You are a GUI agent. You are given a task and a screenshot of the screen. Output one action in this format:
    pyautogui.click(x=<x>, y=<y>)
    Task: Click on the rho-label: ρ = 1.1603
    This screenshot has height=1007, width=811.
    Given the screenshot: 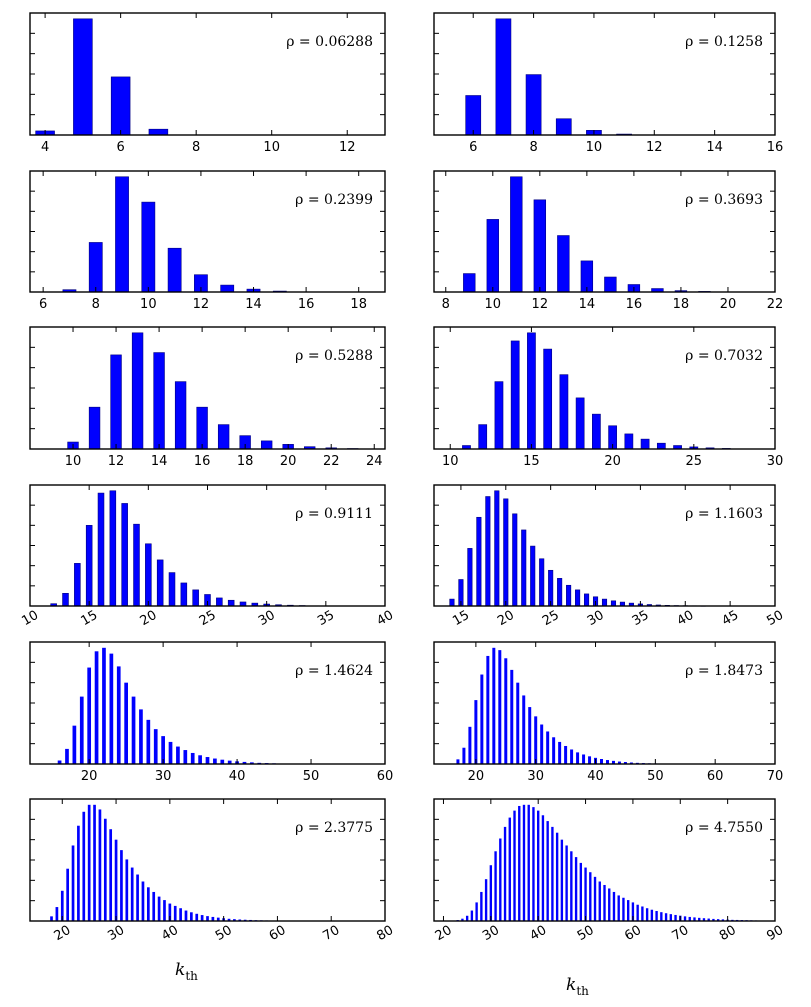 What is the action you would take?
    pyautogui.click(x=724, y=514)
    